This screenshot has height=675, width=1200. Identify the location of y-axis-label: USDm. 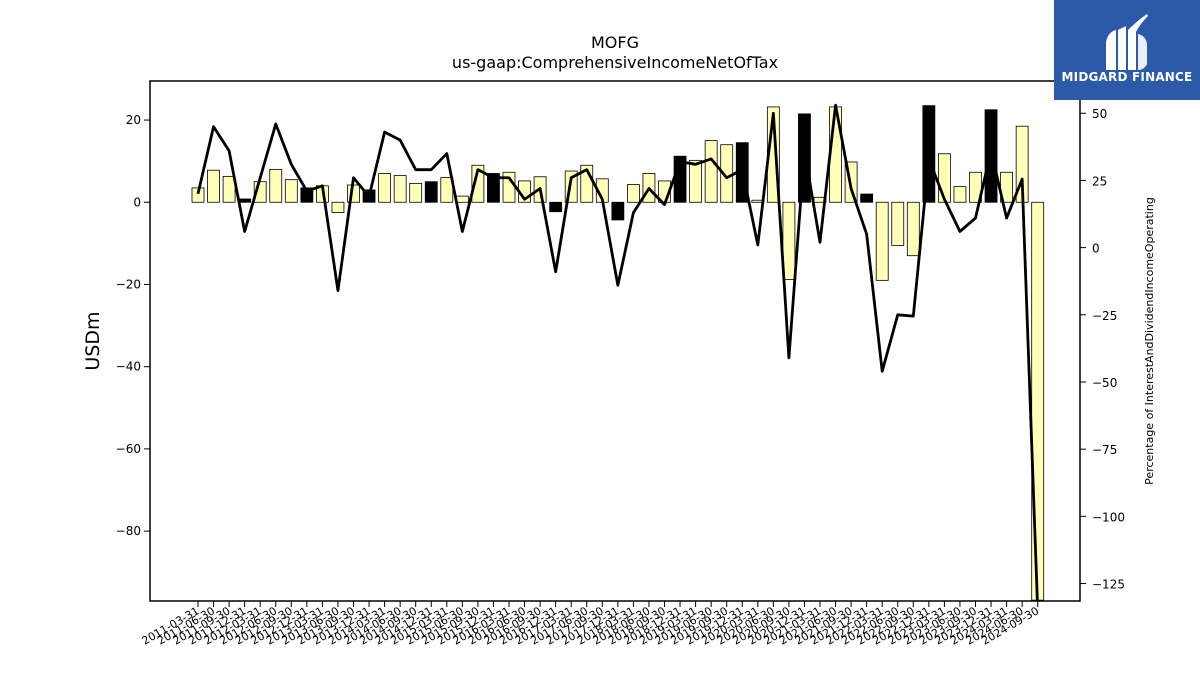
(93, 340).